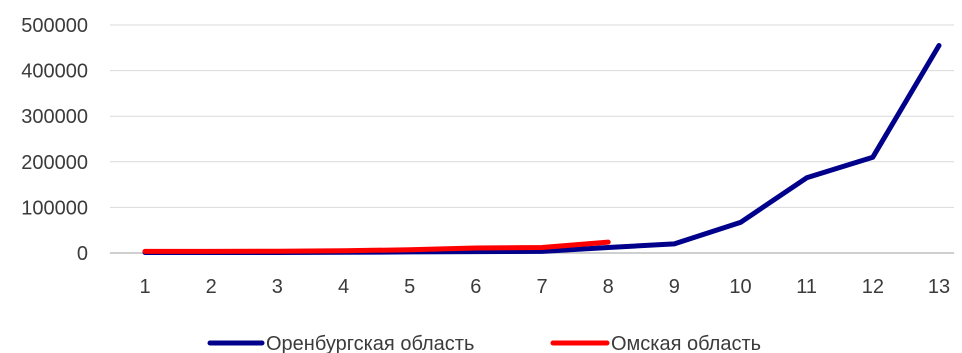 This screenshot has width=962, height=353. Describe the element at coordinates (484, 343) in the screenshot. I see `legend: Оренбургская область Омская область` at that location.